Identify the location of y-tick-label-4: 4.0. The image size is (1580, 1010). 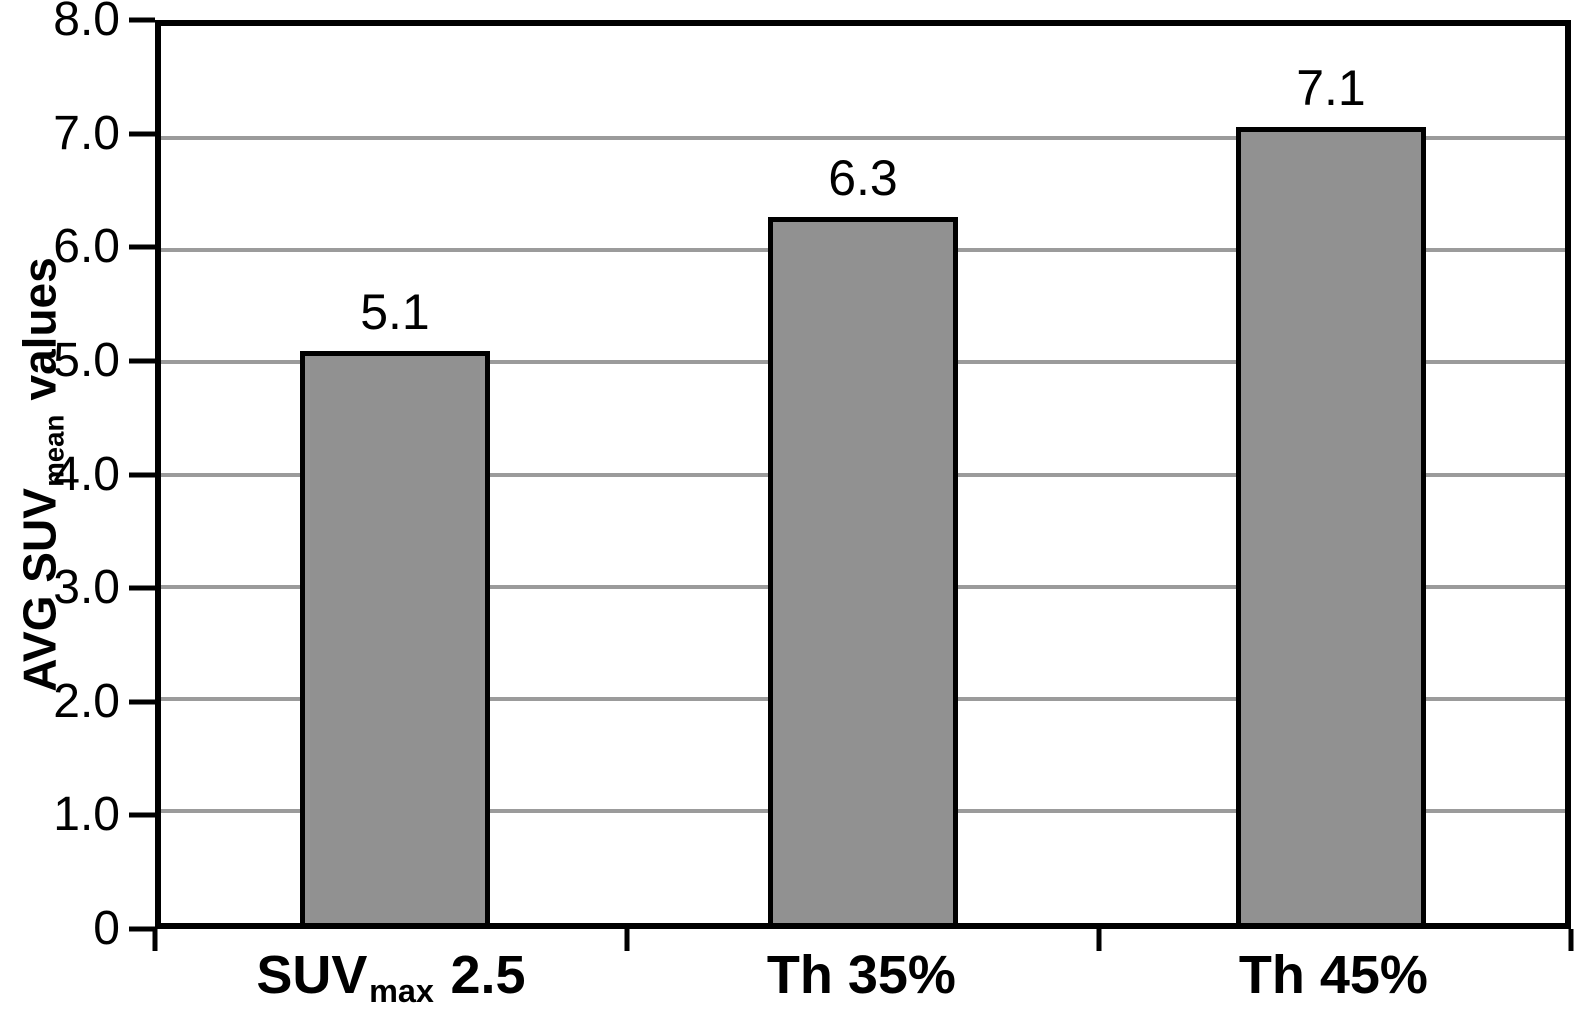
(86, 474).